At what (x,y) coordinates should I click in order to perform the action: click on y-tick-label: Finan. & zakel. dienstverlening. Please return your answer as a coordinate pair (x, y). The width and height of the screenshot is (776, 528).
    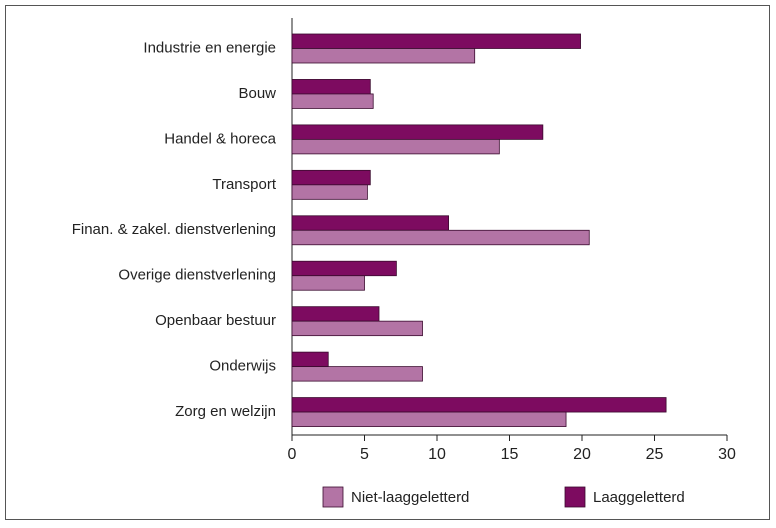
    Looking at the image, I should click on (174, 229).